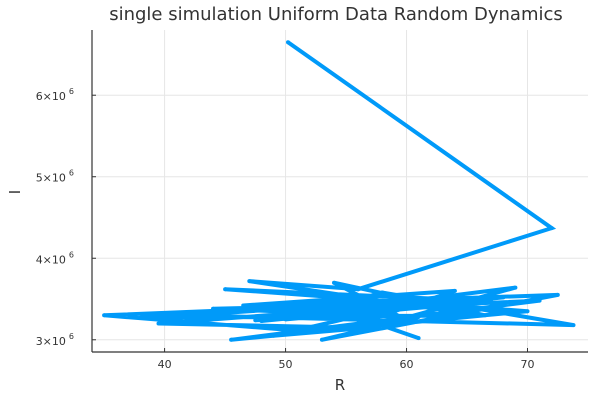  I want to click on y-tick-label: 3×10 6, so click(55, 340).